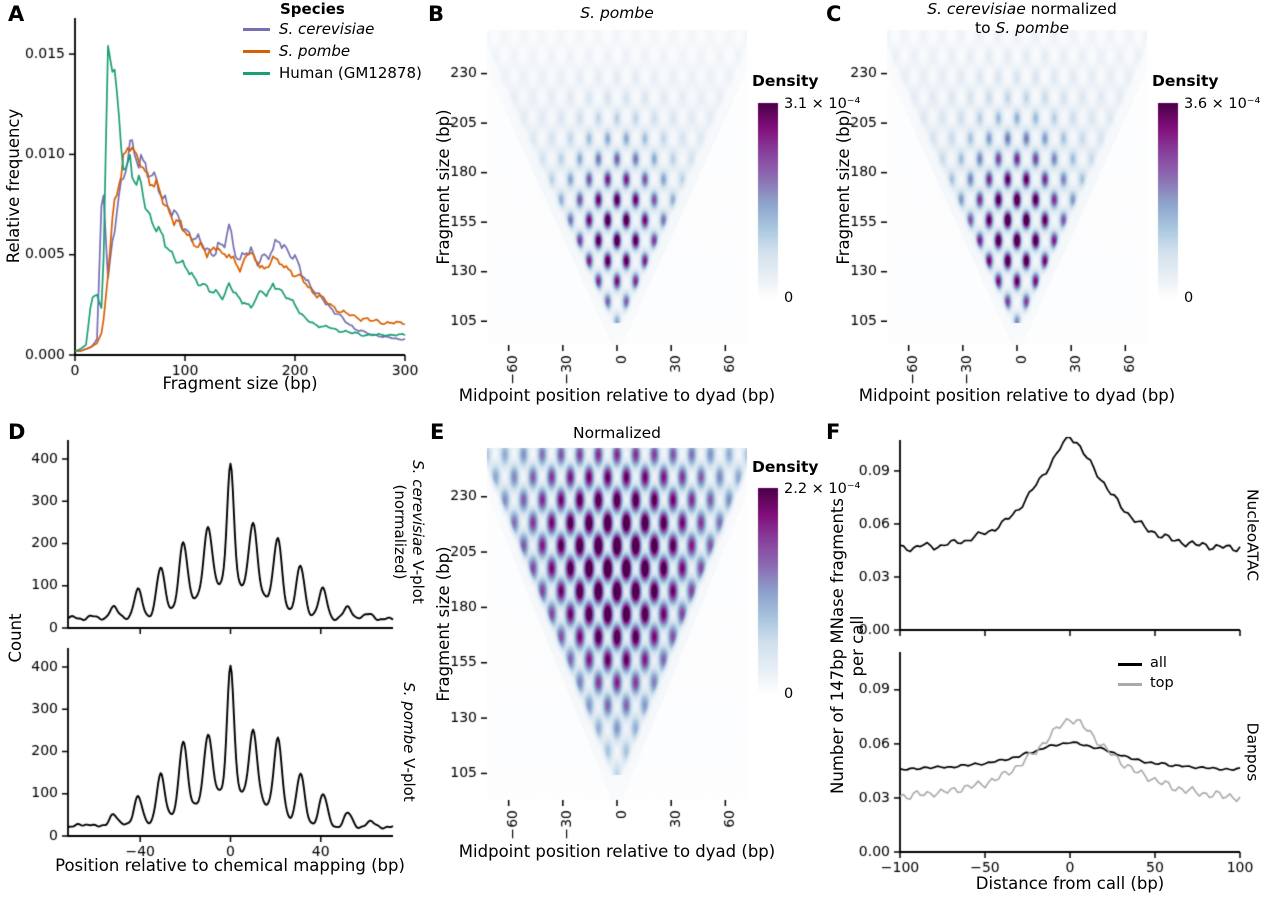  I want to click on panel-c-colorbar-min: 0, so click(1189, 298).